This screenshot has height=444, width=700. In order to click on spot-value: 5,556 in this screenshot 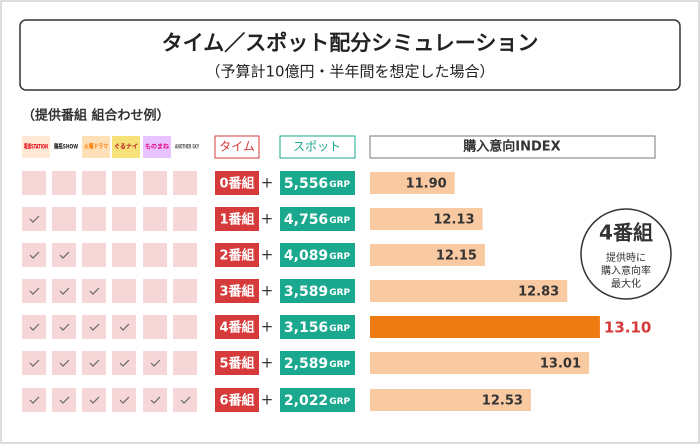, I will do `click(306, 184)`.